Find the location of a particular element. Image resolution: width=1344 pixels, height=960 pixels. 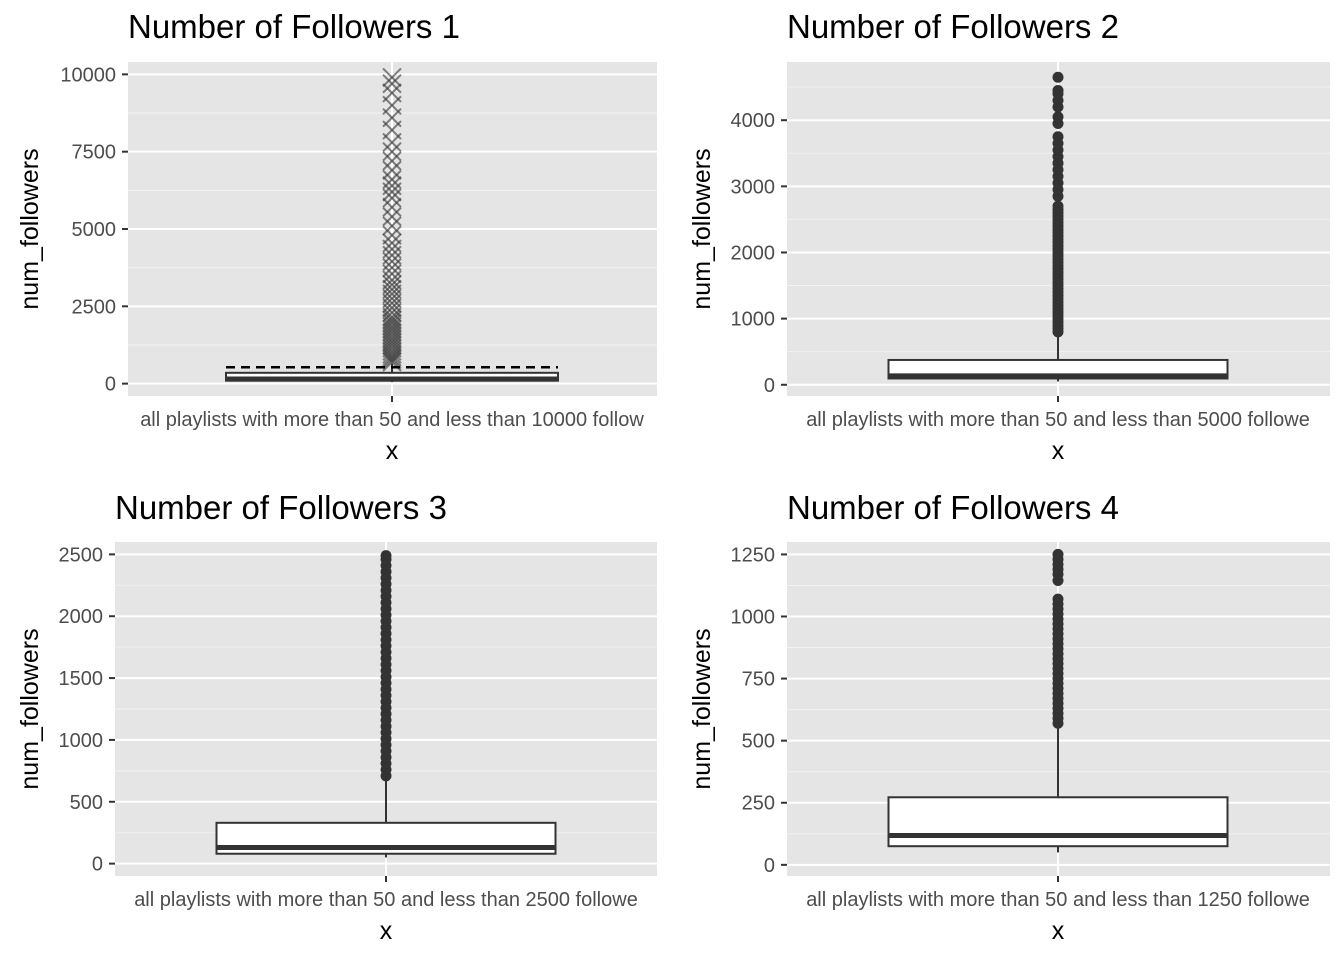

y-tick-label: 1250 is located at coordinates (753, 555).